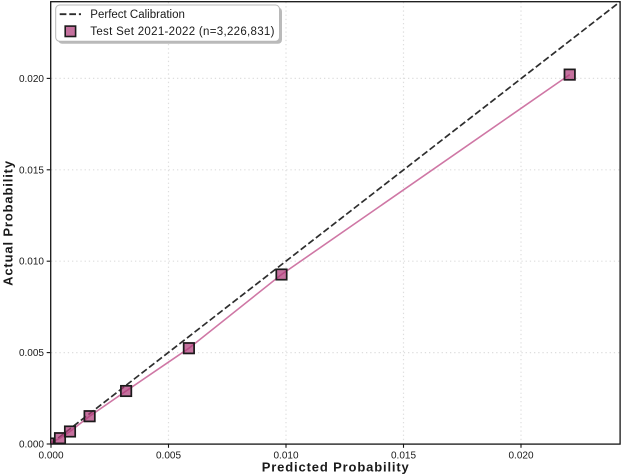  Describe the element at coordinates (336, 466) in the screenshot. I see `svg-text: Predicted Probability` at that location.